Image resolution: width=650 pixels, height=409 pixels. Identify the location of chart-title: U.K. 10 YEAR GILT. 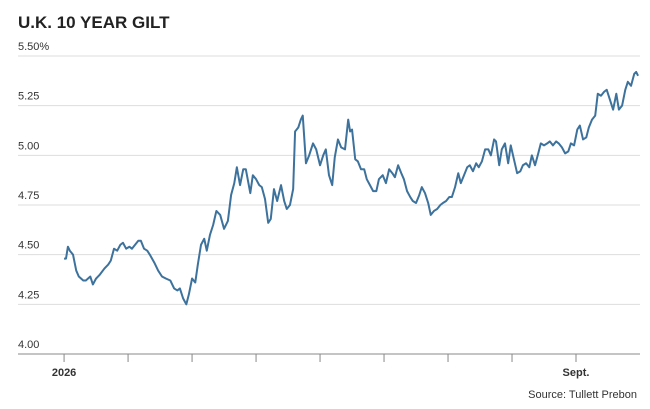
(94, 22).